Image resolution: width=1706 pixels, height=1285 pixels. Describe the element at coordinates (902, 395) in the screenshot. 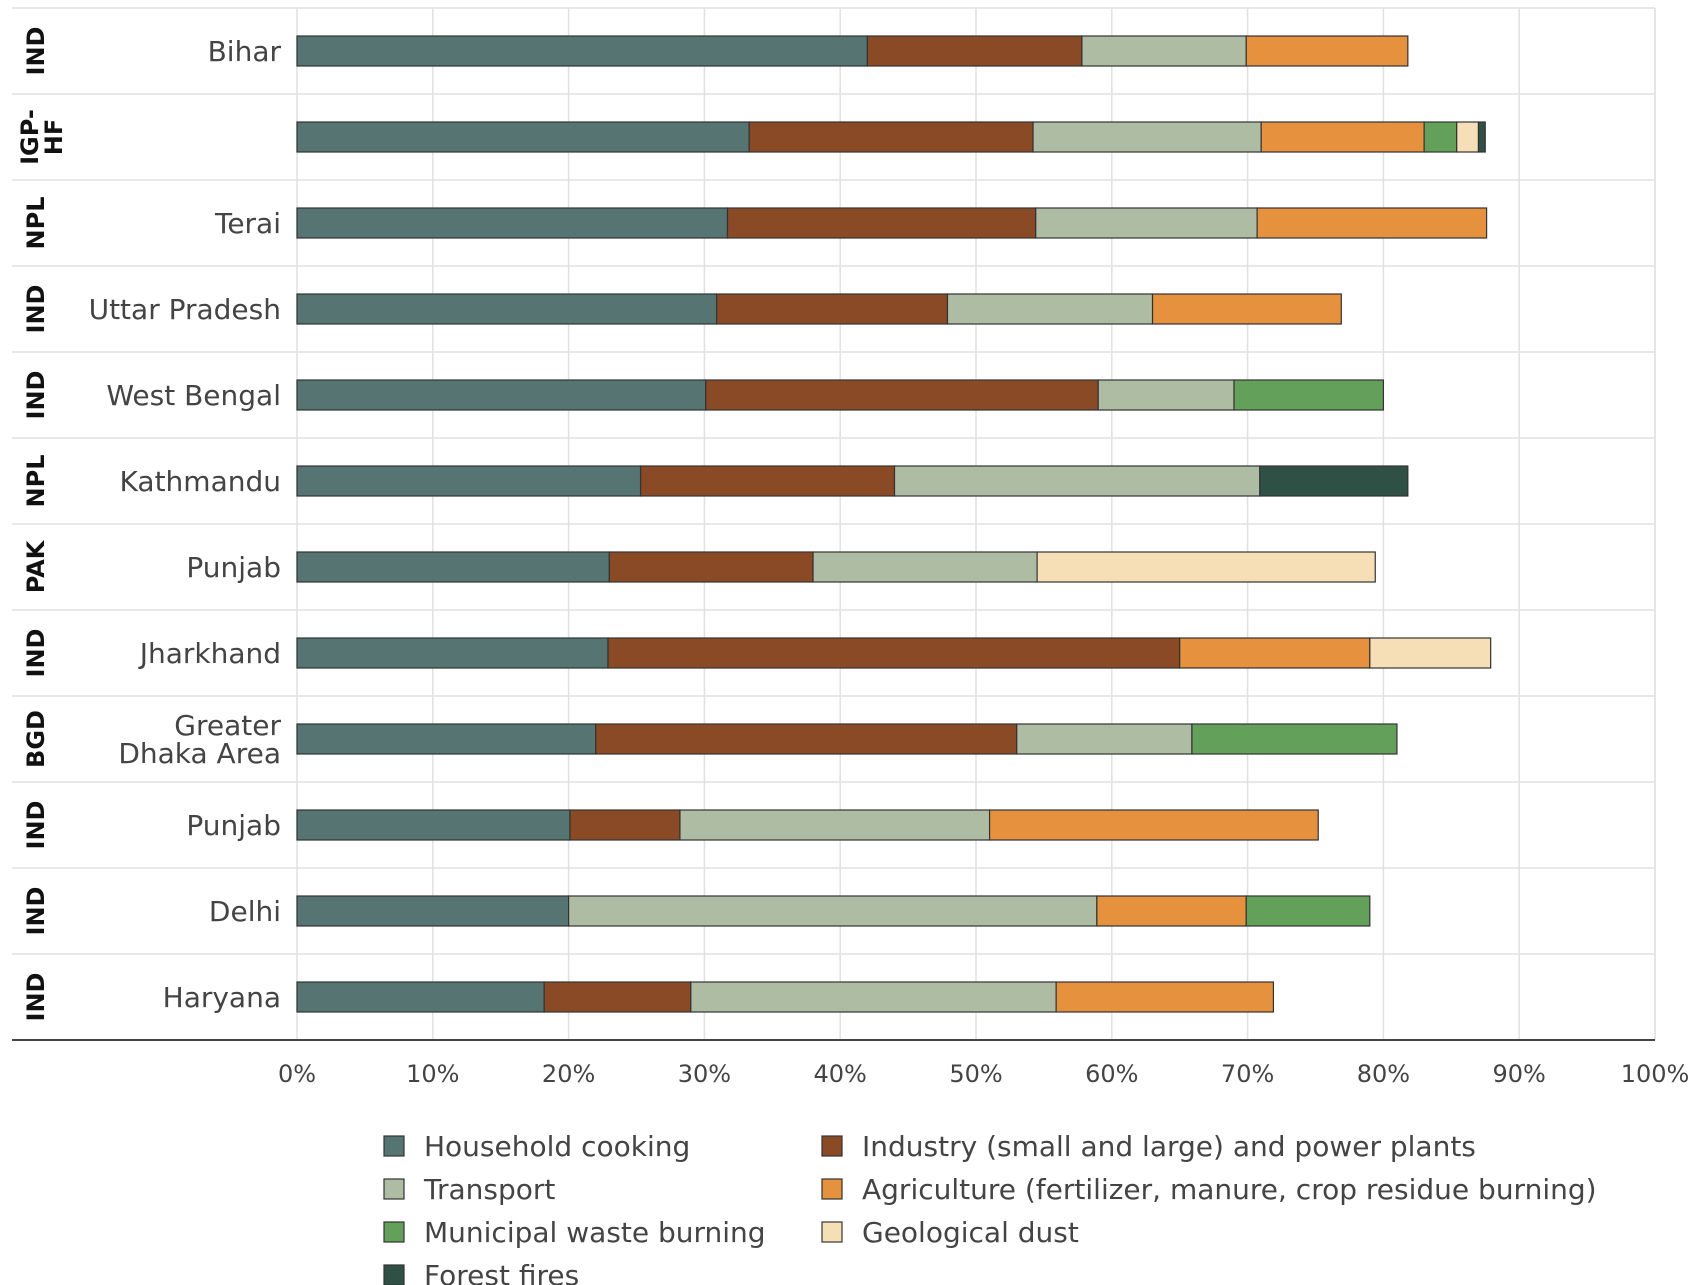

I see `bar-4-industry-small-and-large-and-power-plants` at that location.